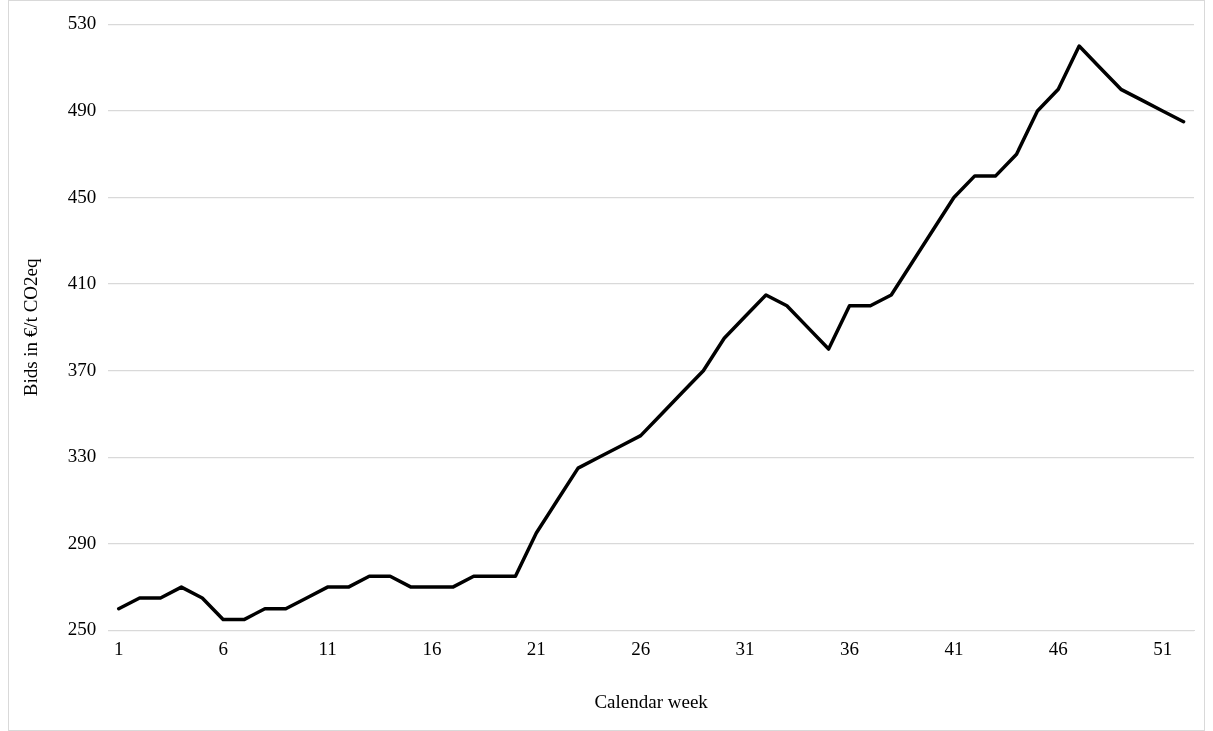 Image resolution: width=1213 pixels, height=731 pixels. What do you see at coordinates (82, 196) in the screenshot?
I see `y-tick-label: 450` at bounding box center [82, 196].